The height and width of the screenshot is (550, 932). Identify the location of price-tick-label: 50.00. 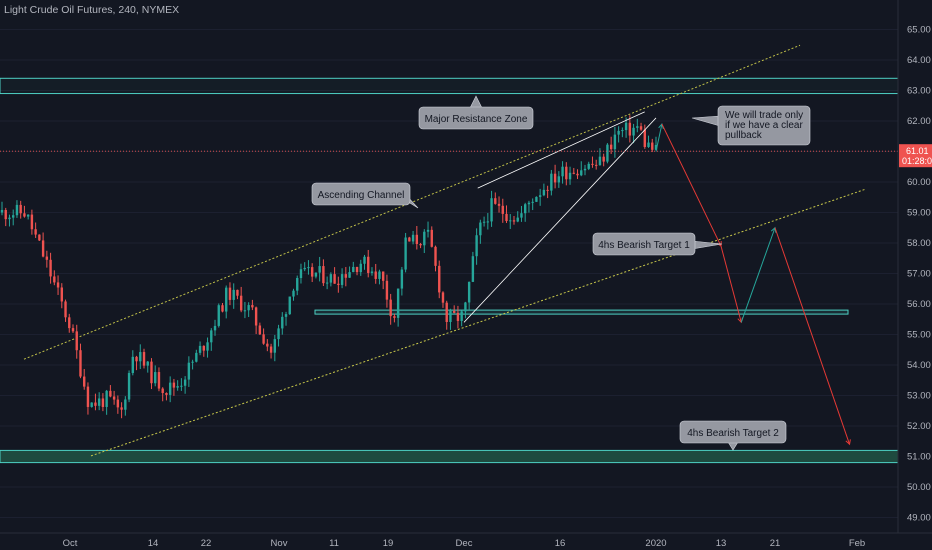
(919, 487).